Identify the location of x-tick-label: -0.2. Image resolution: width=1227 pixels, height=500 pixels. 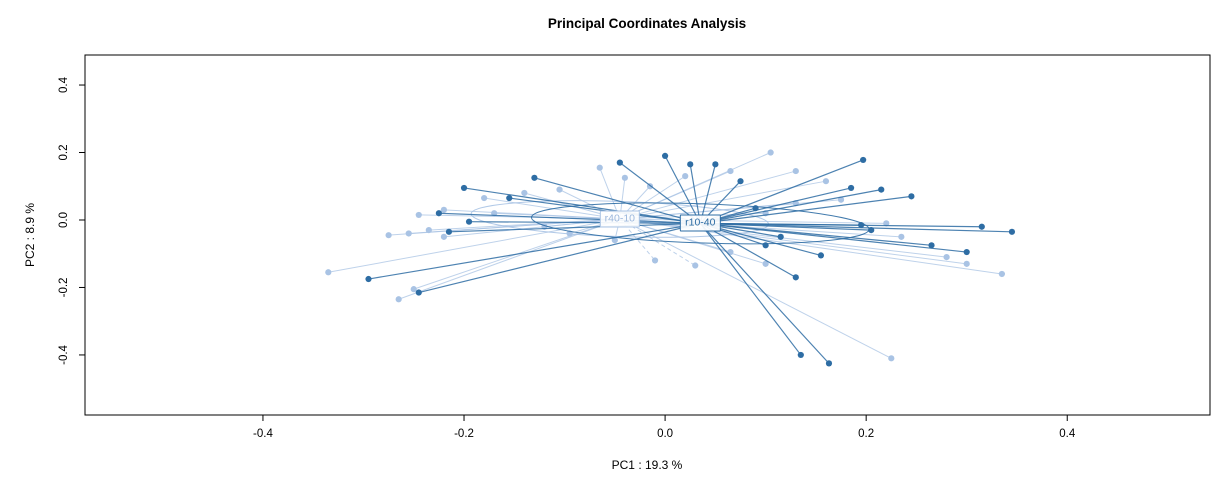
(464, 434).